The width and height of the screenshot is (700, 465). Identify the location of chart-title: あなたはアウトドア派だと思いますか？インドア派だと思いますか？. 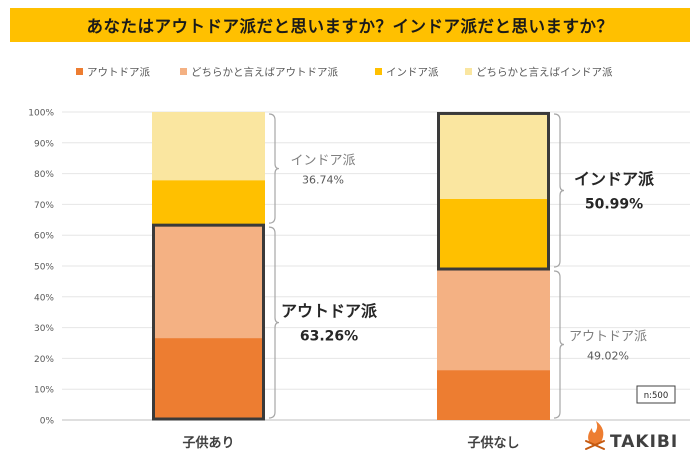
(350, 26).